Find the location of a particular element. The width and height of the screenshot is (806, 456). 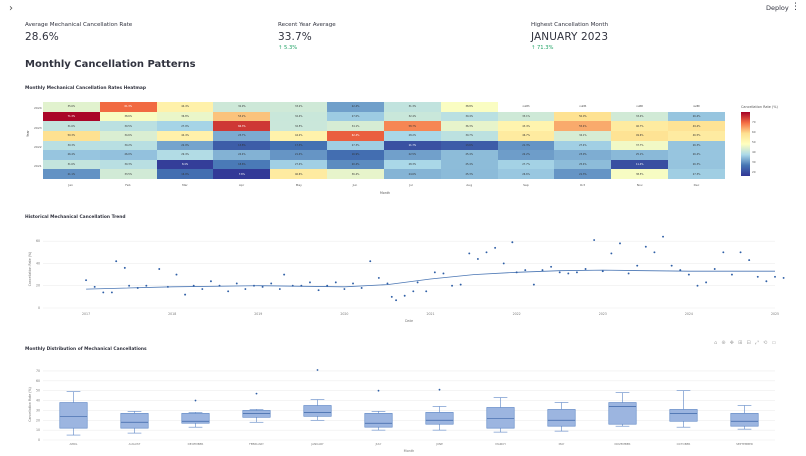

heatmap-cell: 36.3% is located at coordinates (469, 126).